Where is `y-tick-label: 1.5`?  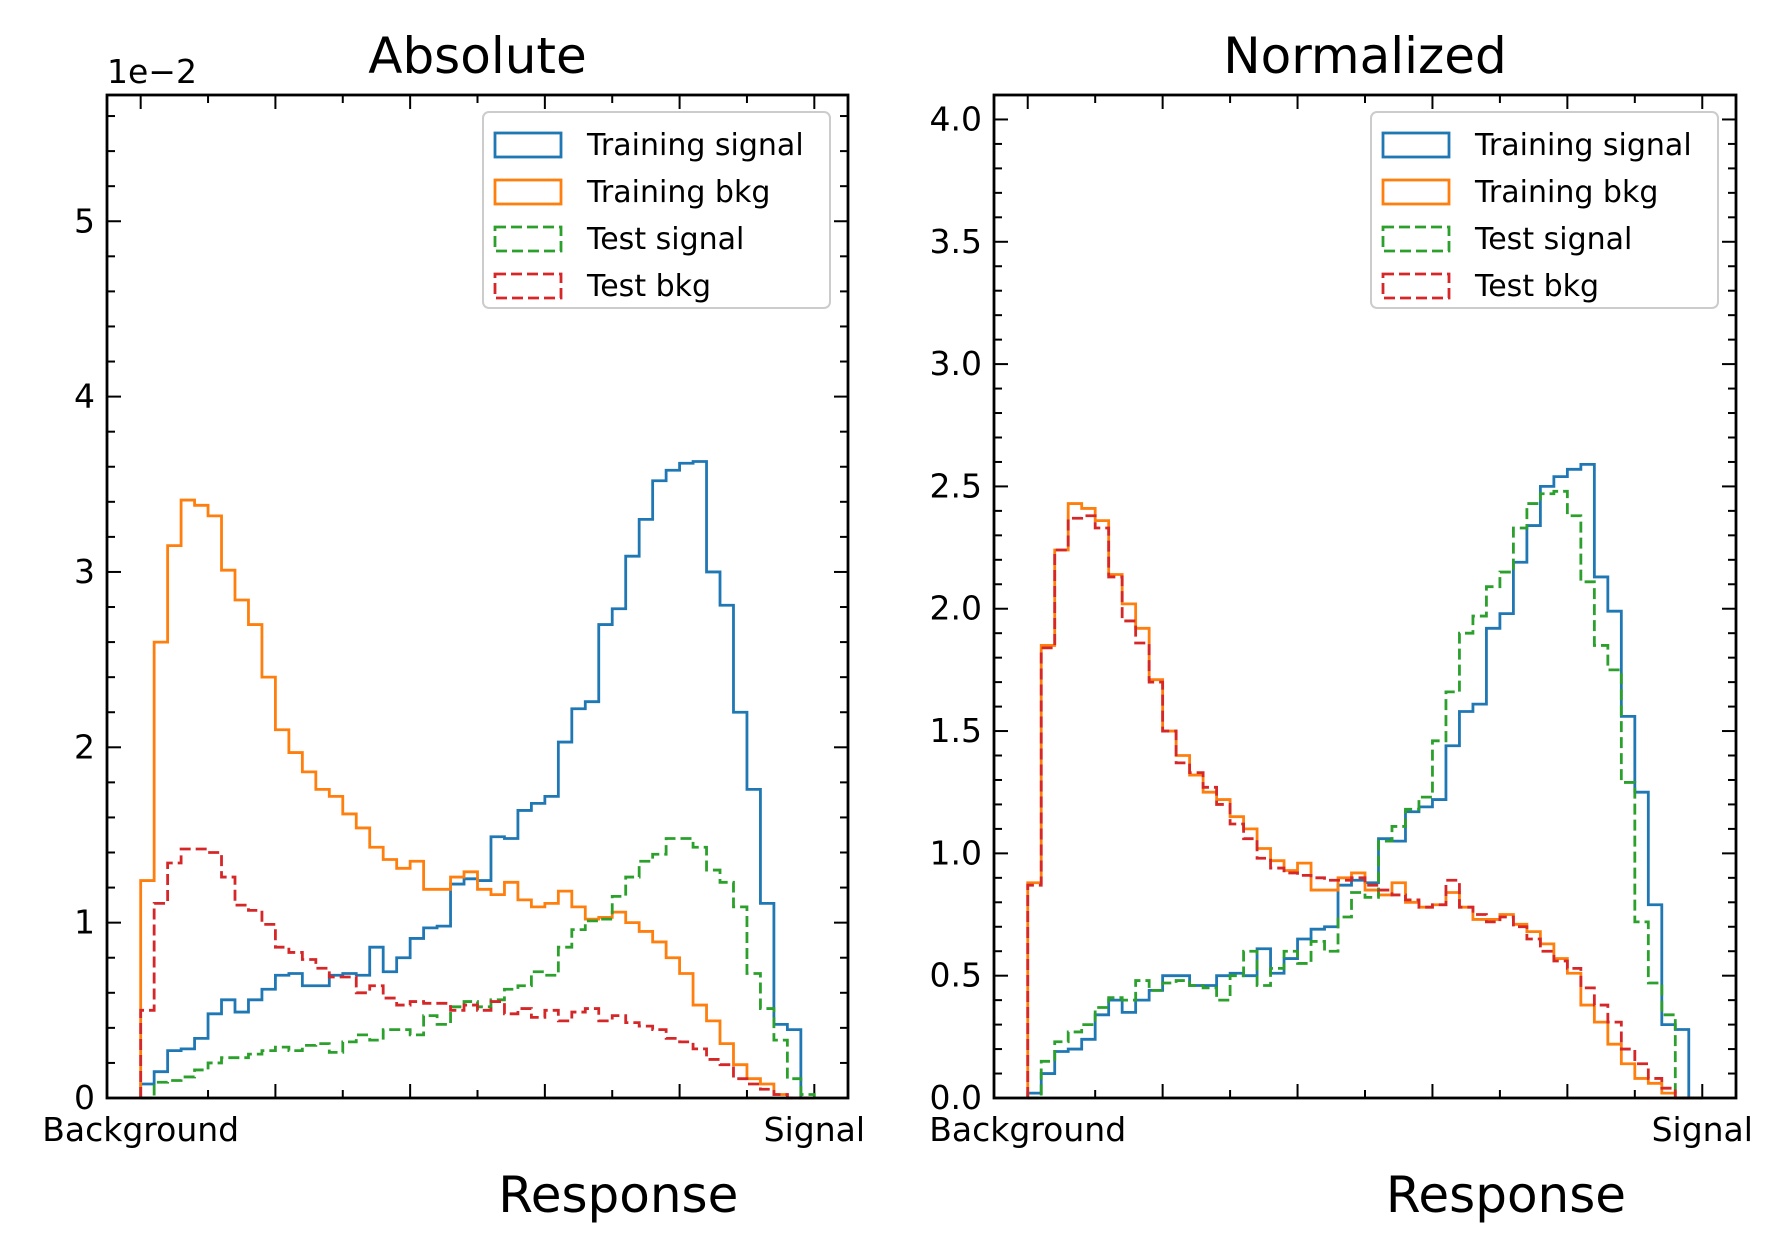 y-tick-label: 1.5 is located at coordinates (956, 730).